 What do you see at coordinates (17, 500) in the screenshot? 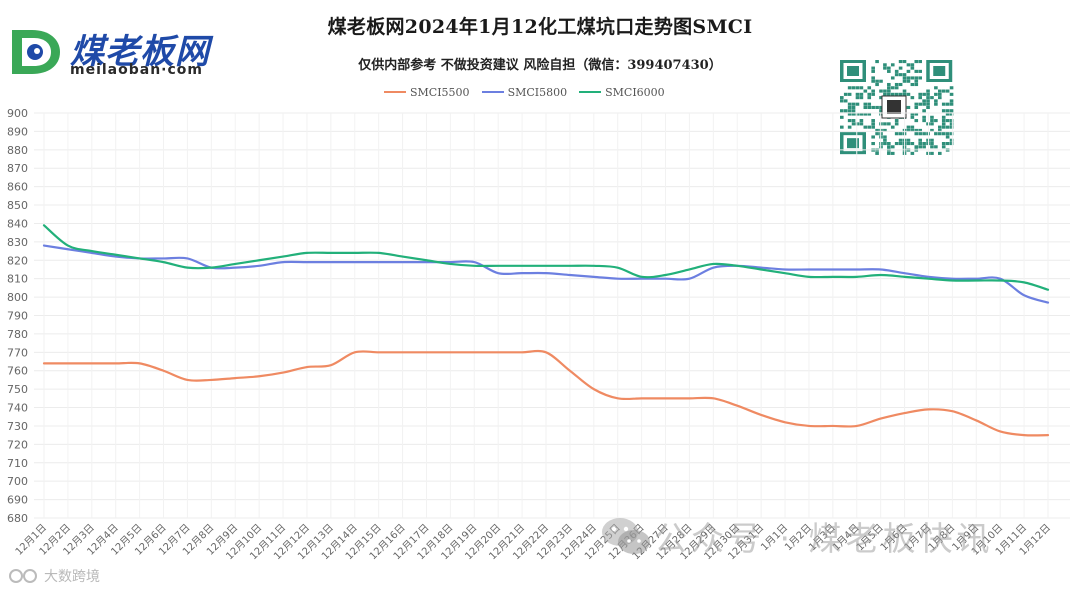
I see `y-tick-label: 690` at bounding box center [17, 500].